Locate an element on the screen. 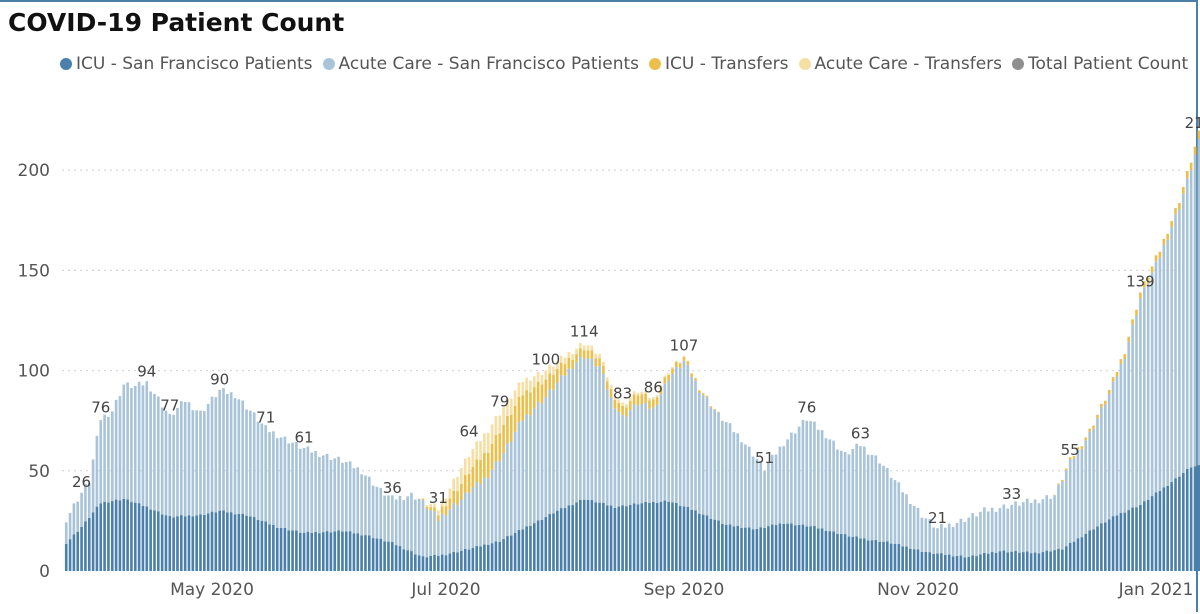  legend-item-acute-sf: Acute Care - San Francisco Patients is located at coordinates (480, 64).